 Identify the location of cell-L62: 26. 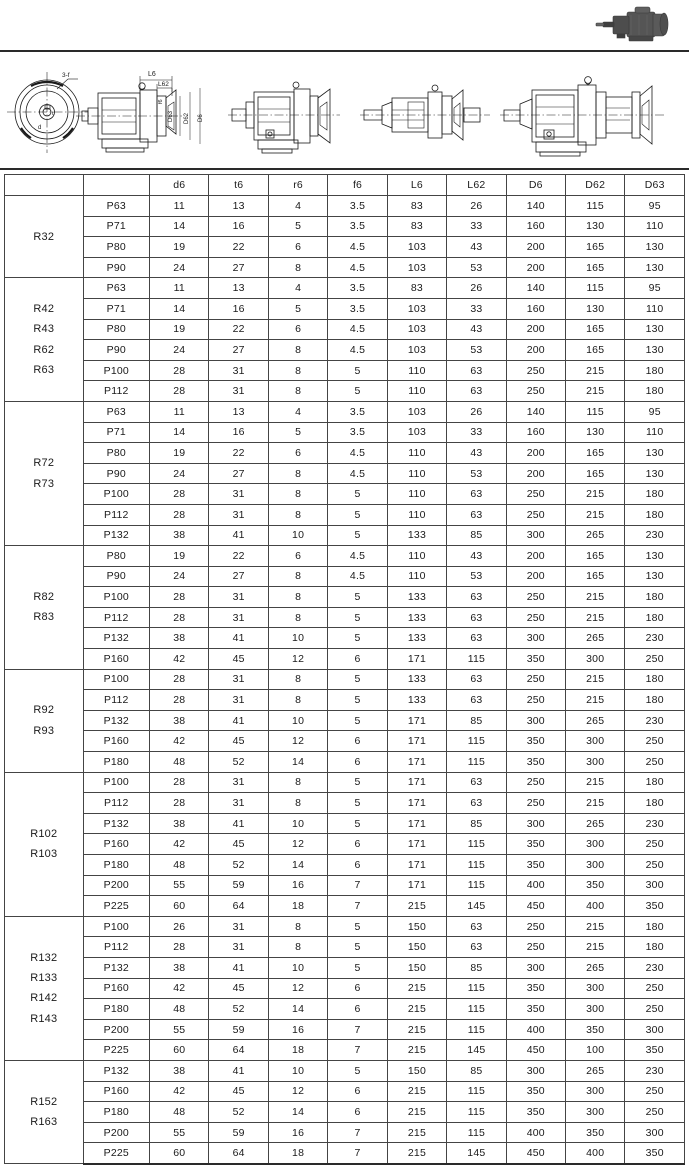
(476, 288).